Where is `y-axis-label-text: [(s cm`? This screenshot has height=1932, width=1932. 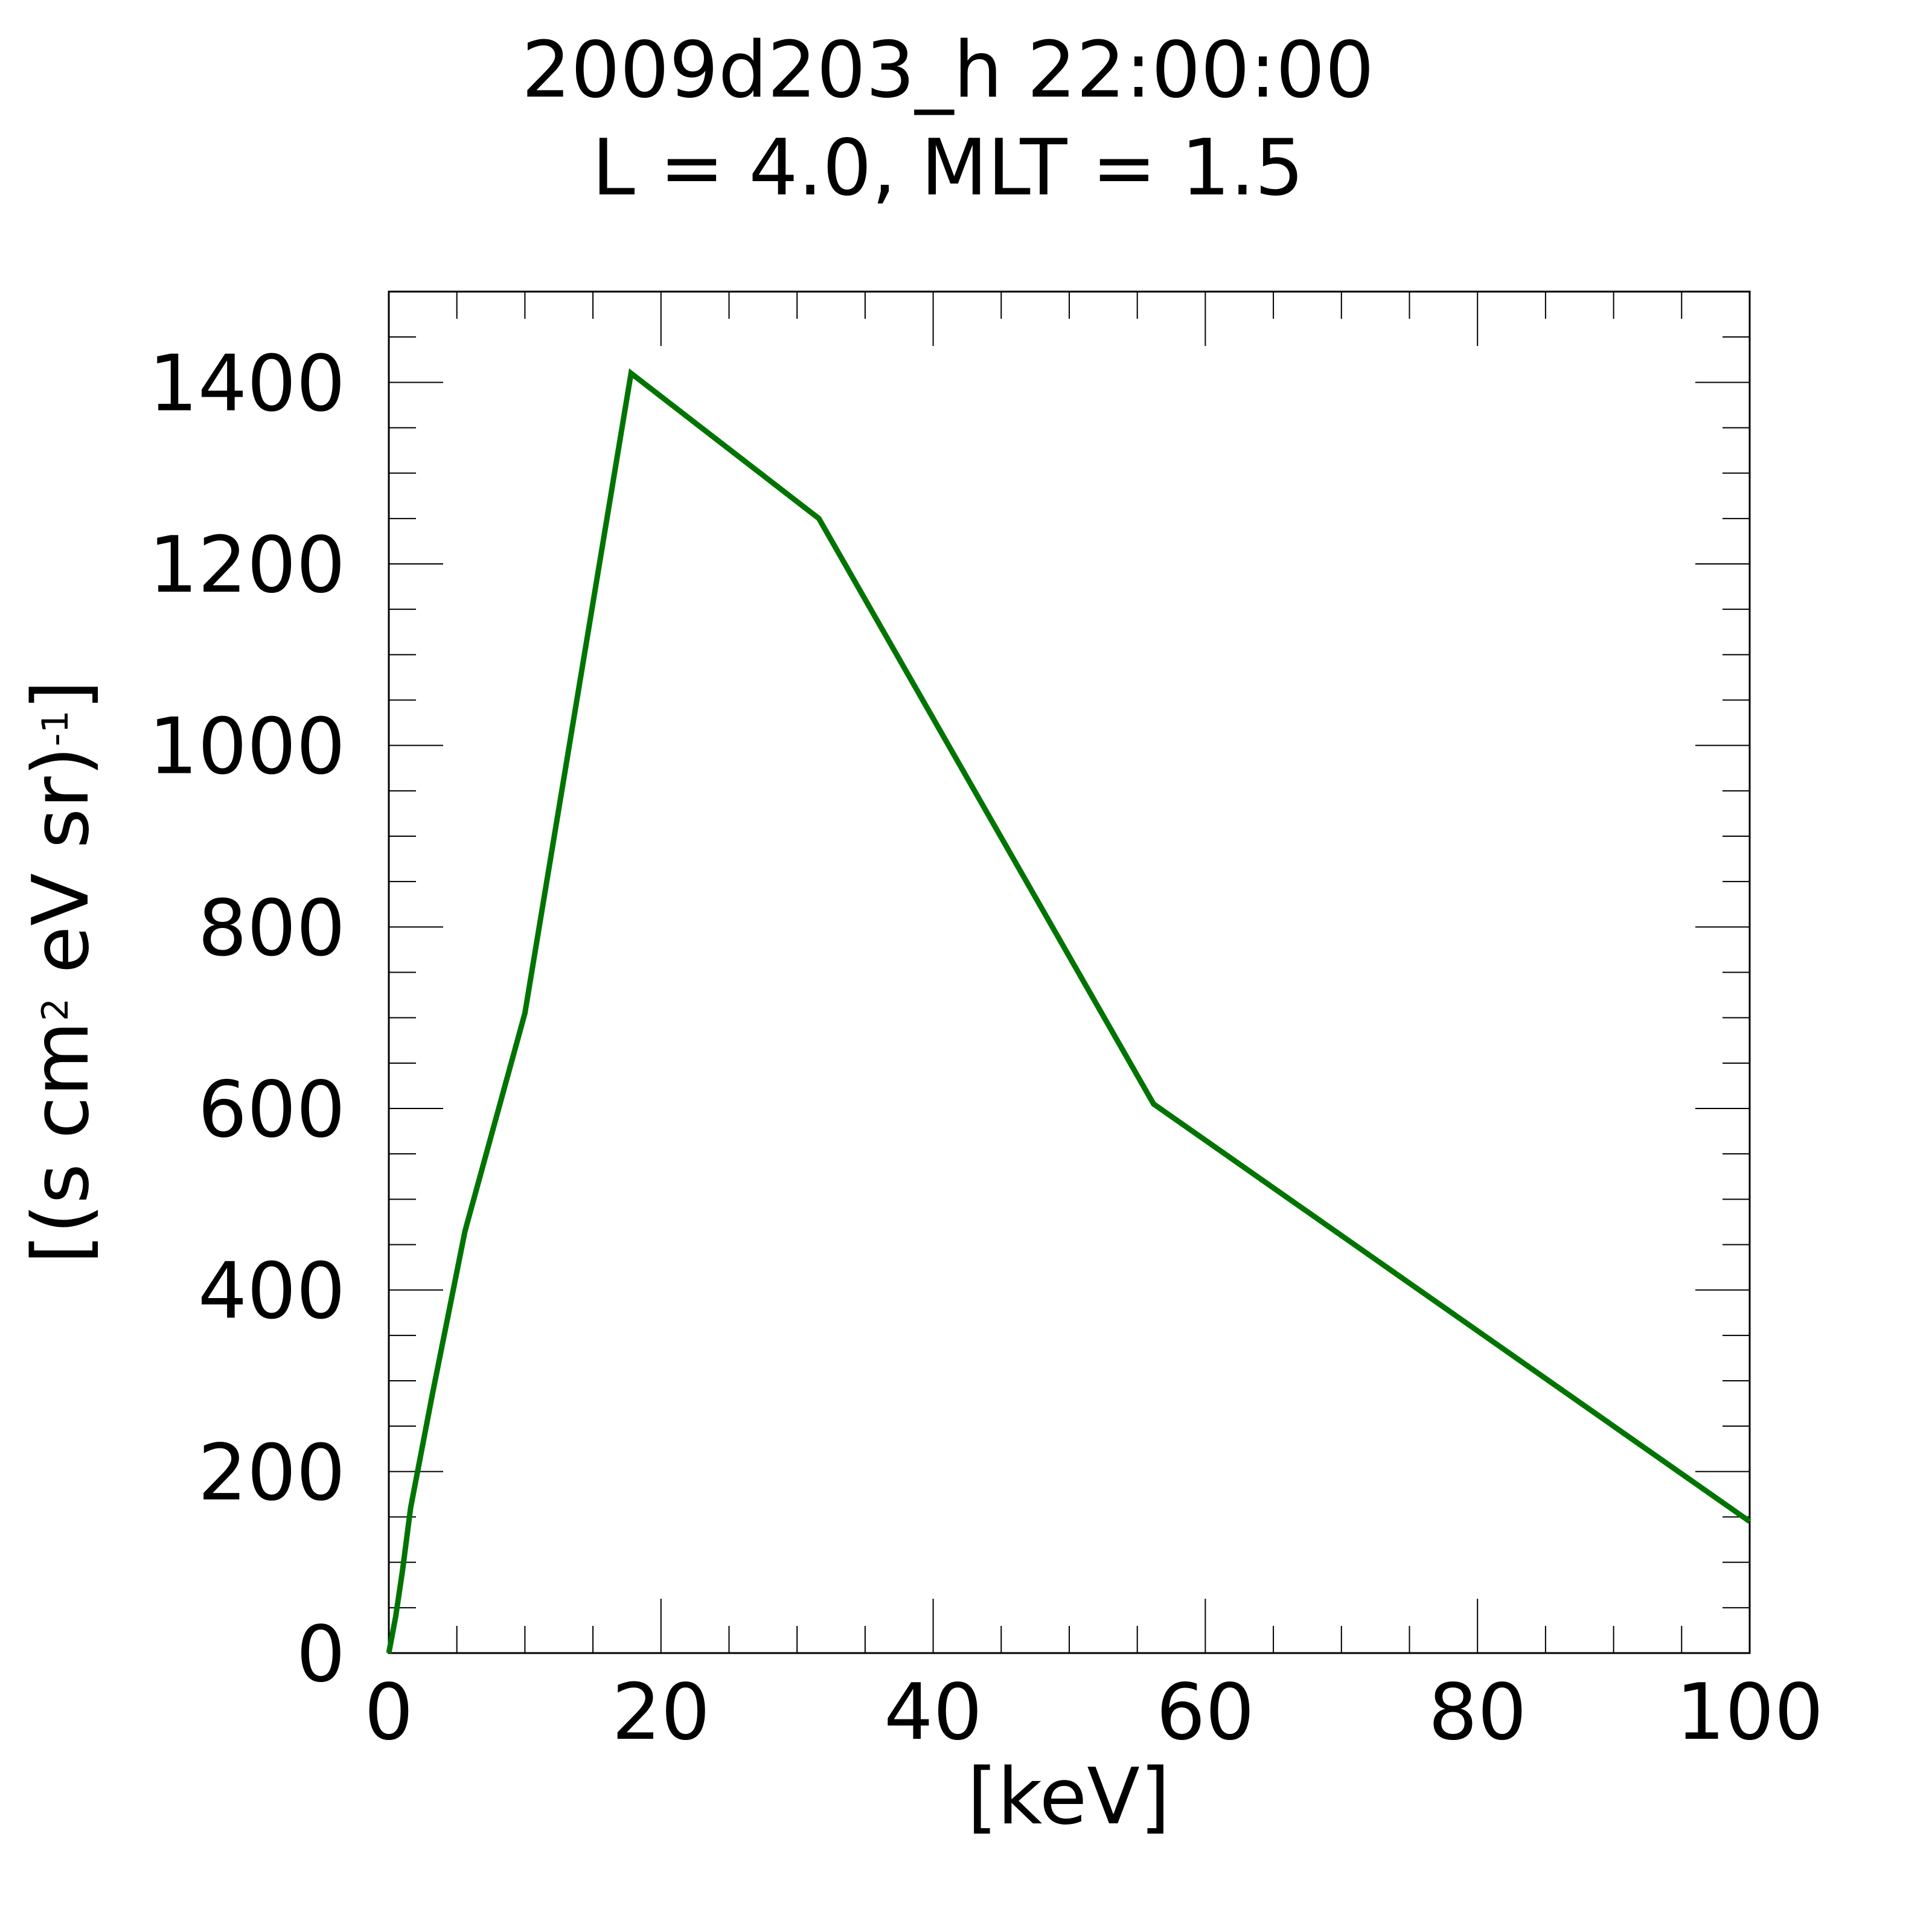 y-axis-label-text: [(s cm is located at coordinates (61, 1142).